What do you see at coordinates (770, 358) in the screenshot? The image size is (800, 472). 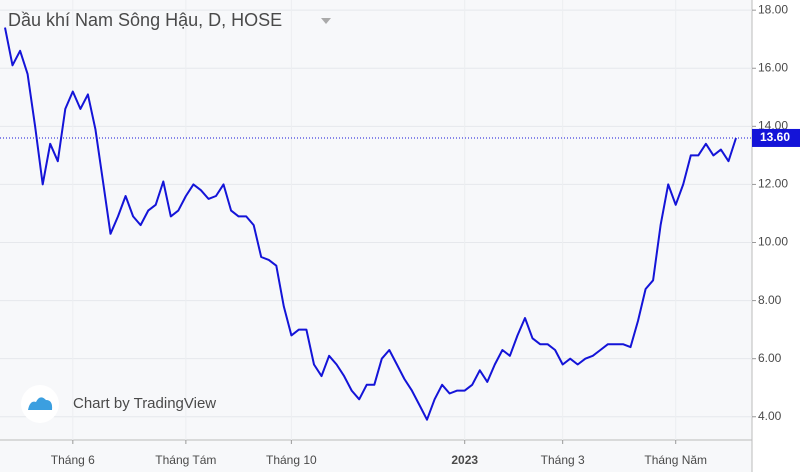 I see `y-tick-label: 6.00` at bounding box center [770, 358].